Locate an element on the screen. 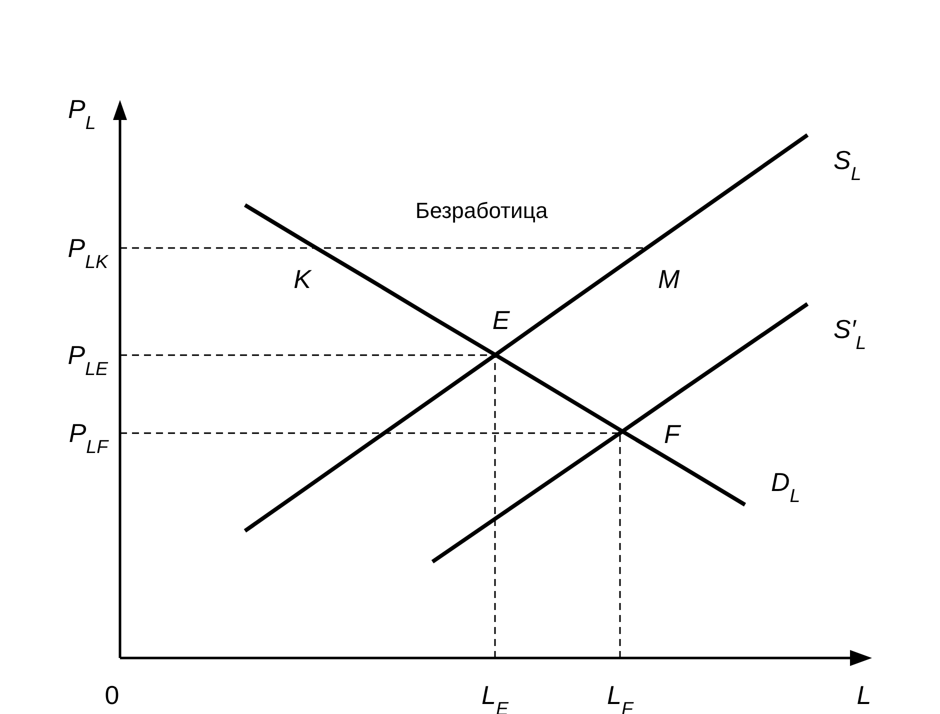 Image resolution: width=940 pixels, height=714 pixels. annotation: Безработица is located at coordinates (481, 210).